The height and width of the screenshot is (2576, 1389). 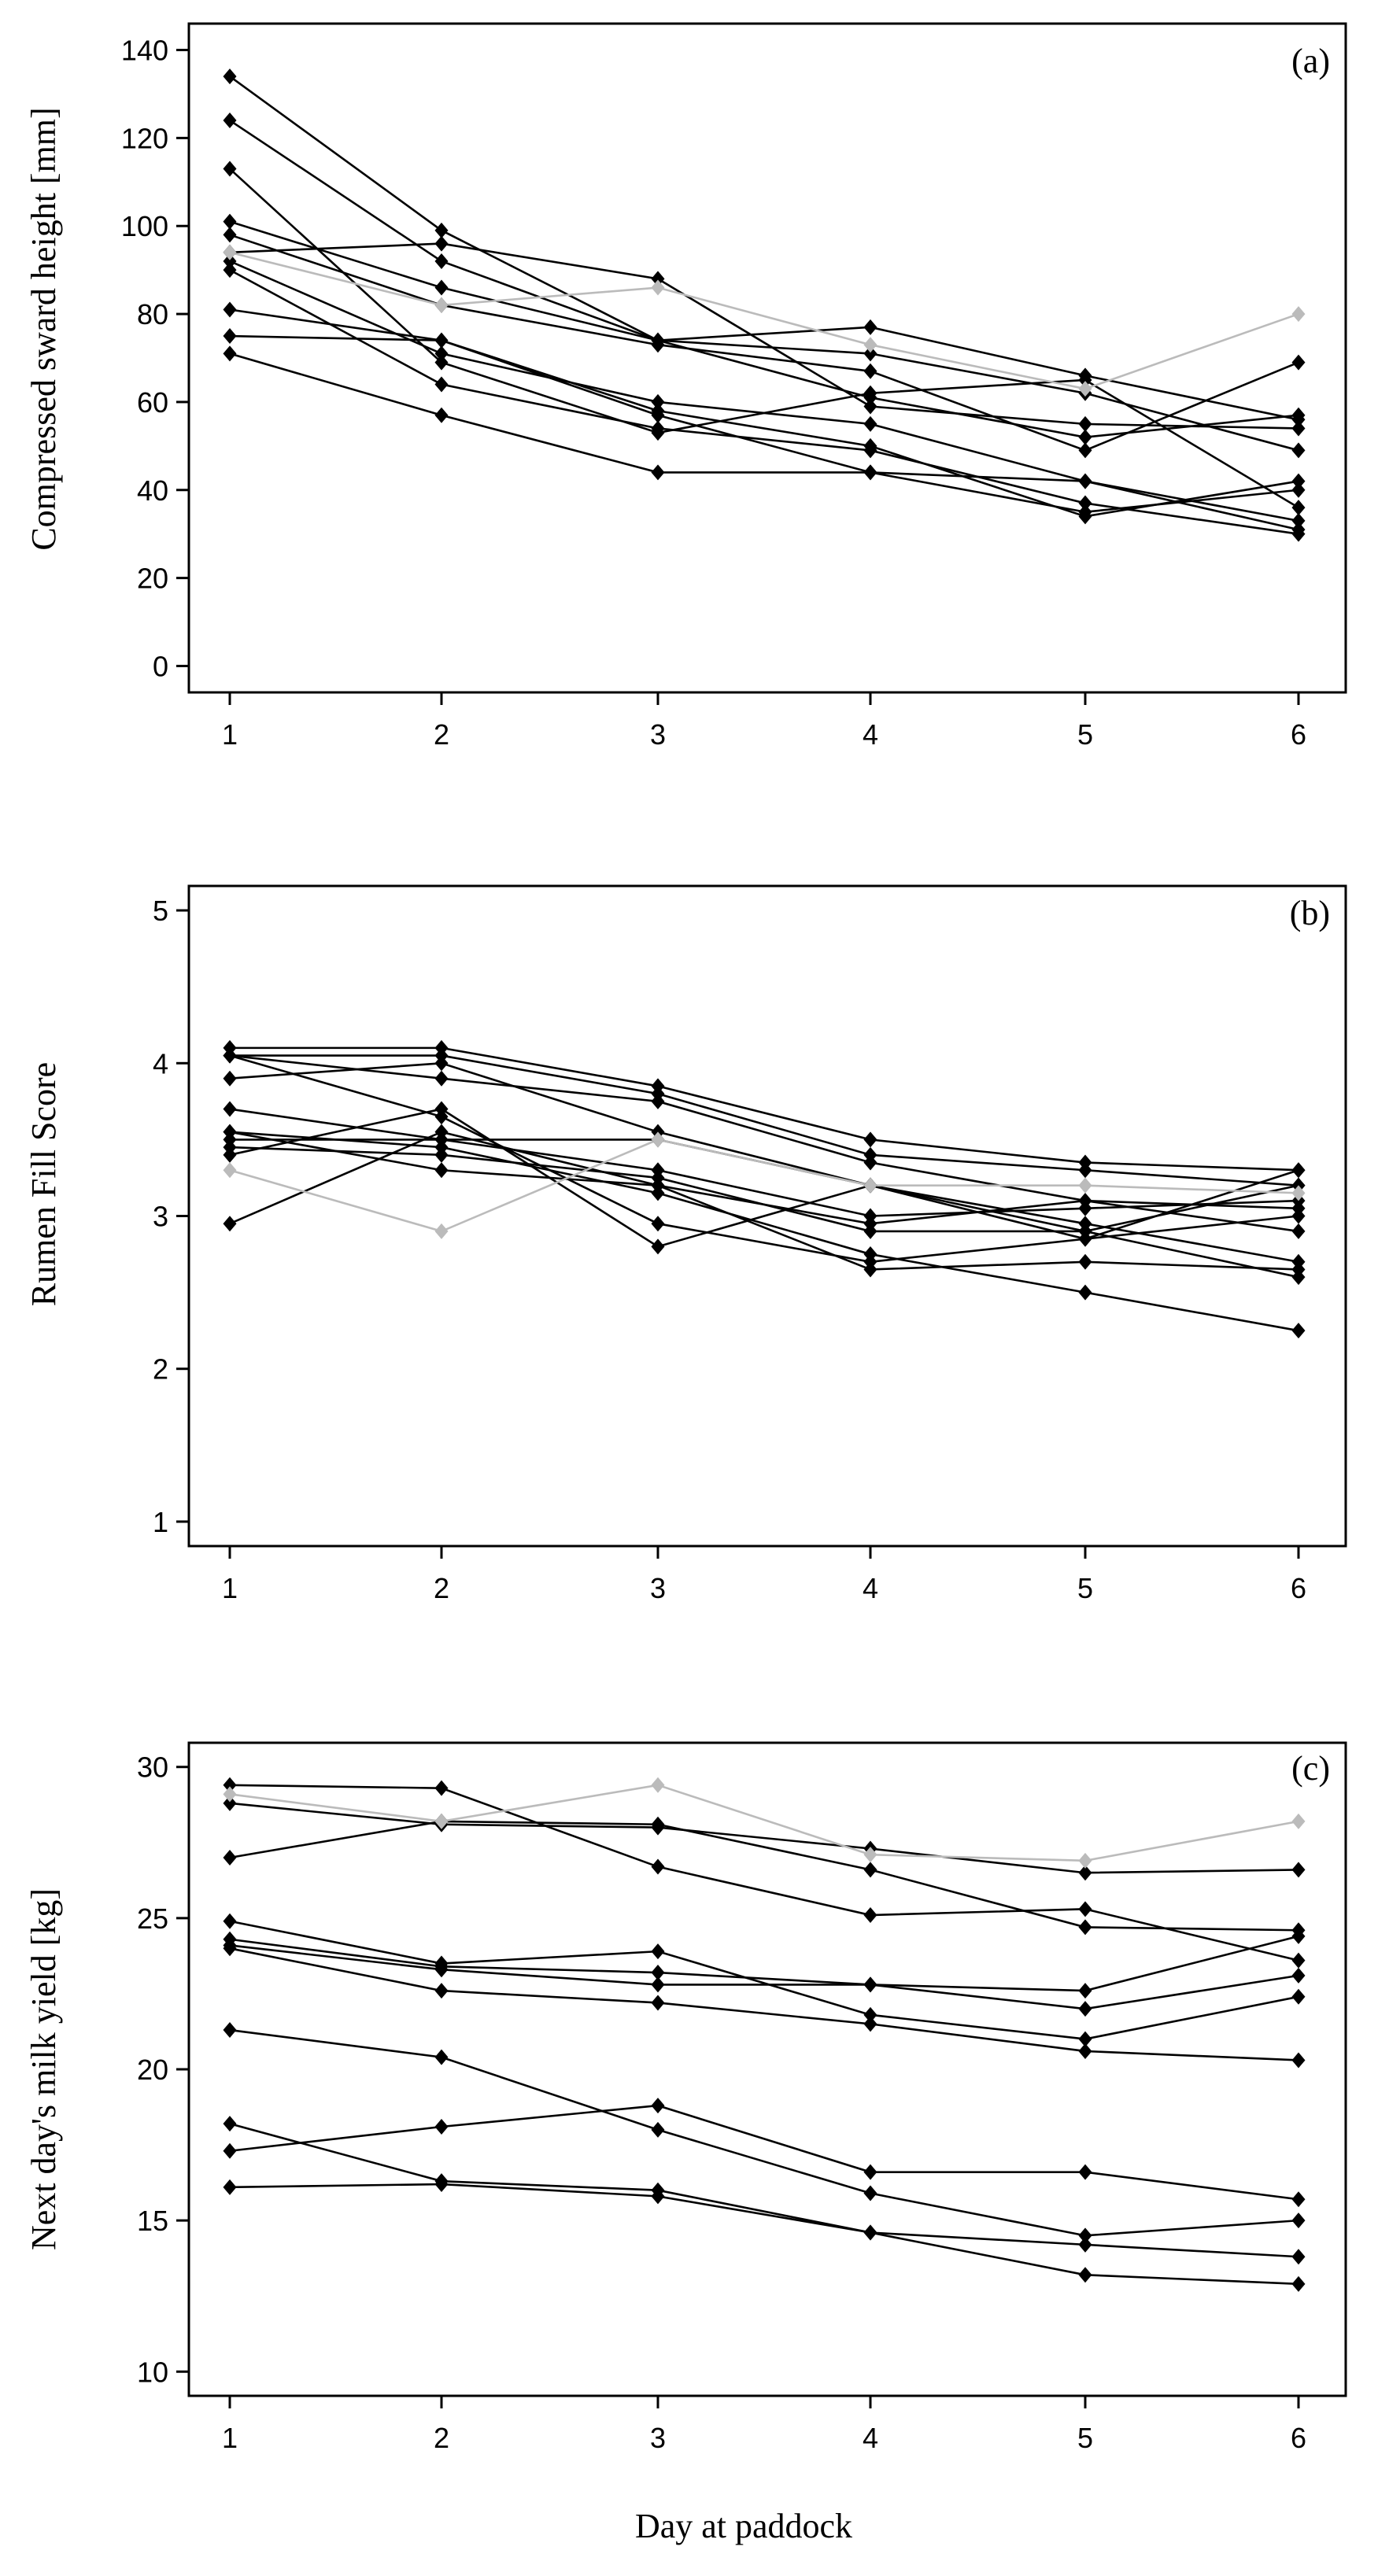 What do you see at coordinates (743, 2526) in the screenshot?
I see `x-axis-title: Day at paddock` at bounding box center [743, 2526].